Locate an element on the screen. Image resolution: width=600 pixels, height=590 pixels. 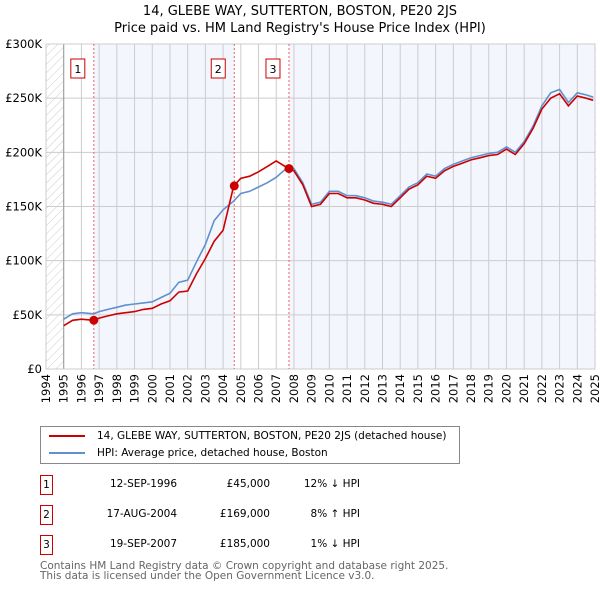
sale-row: 2 17-AUG-2004 £169,000 8% ↑ HPI is located at coordinates (240, 515).